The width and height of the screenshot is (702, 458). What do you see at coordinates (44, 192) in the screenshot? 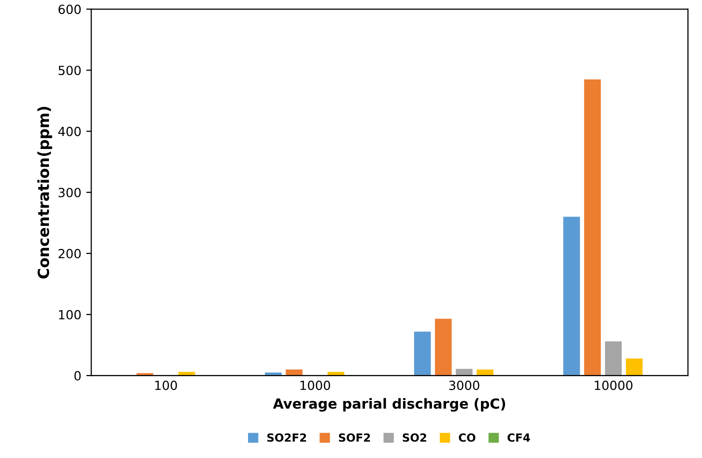
I see `y-axis-title: Concentration(ppm)` at bounding box center [44, 192].